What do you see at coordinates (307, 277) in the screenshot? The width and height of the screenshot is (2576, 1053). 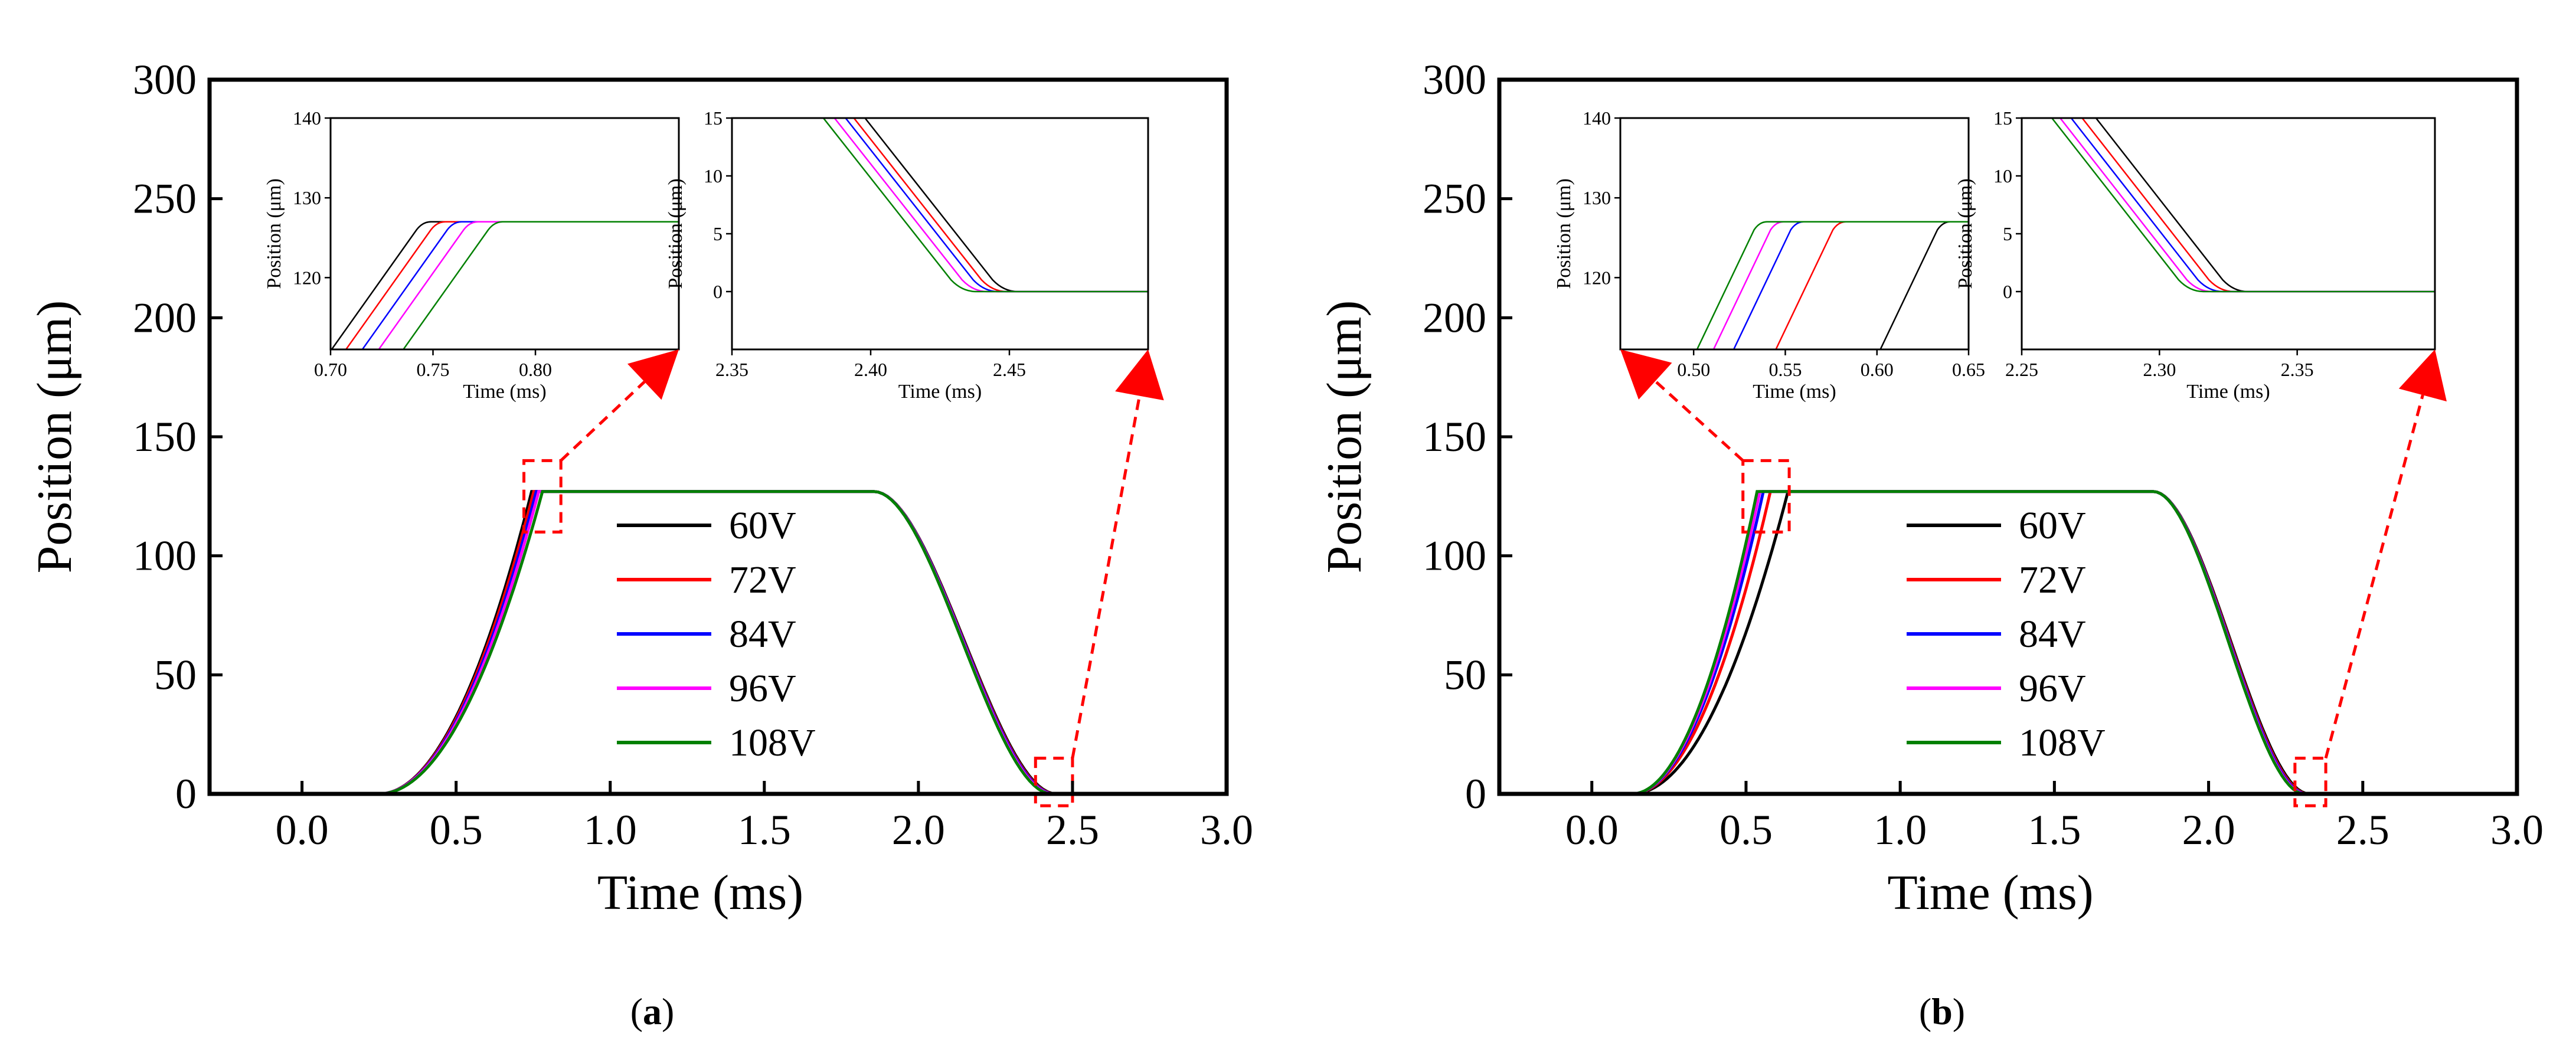 I see `inset-y-tick-label: 120` at bounding box center [307, 277].